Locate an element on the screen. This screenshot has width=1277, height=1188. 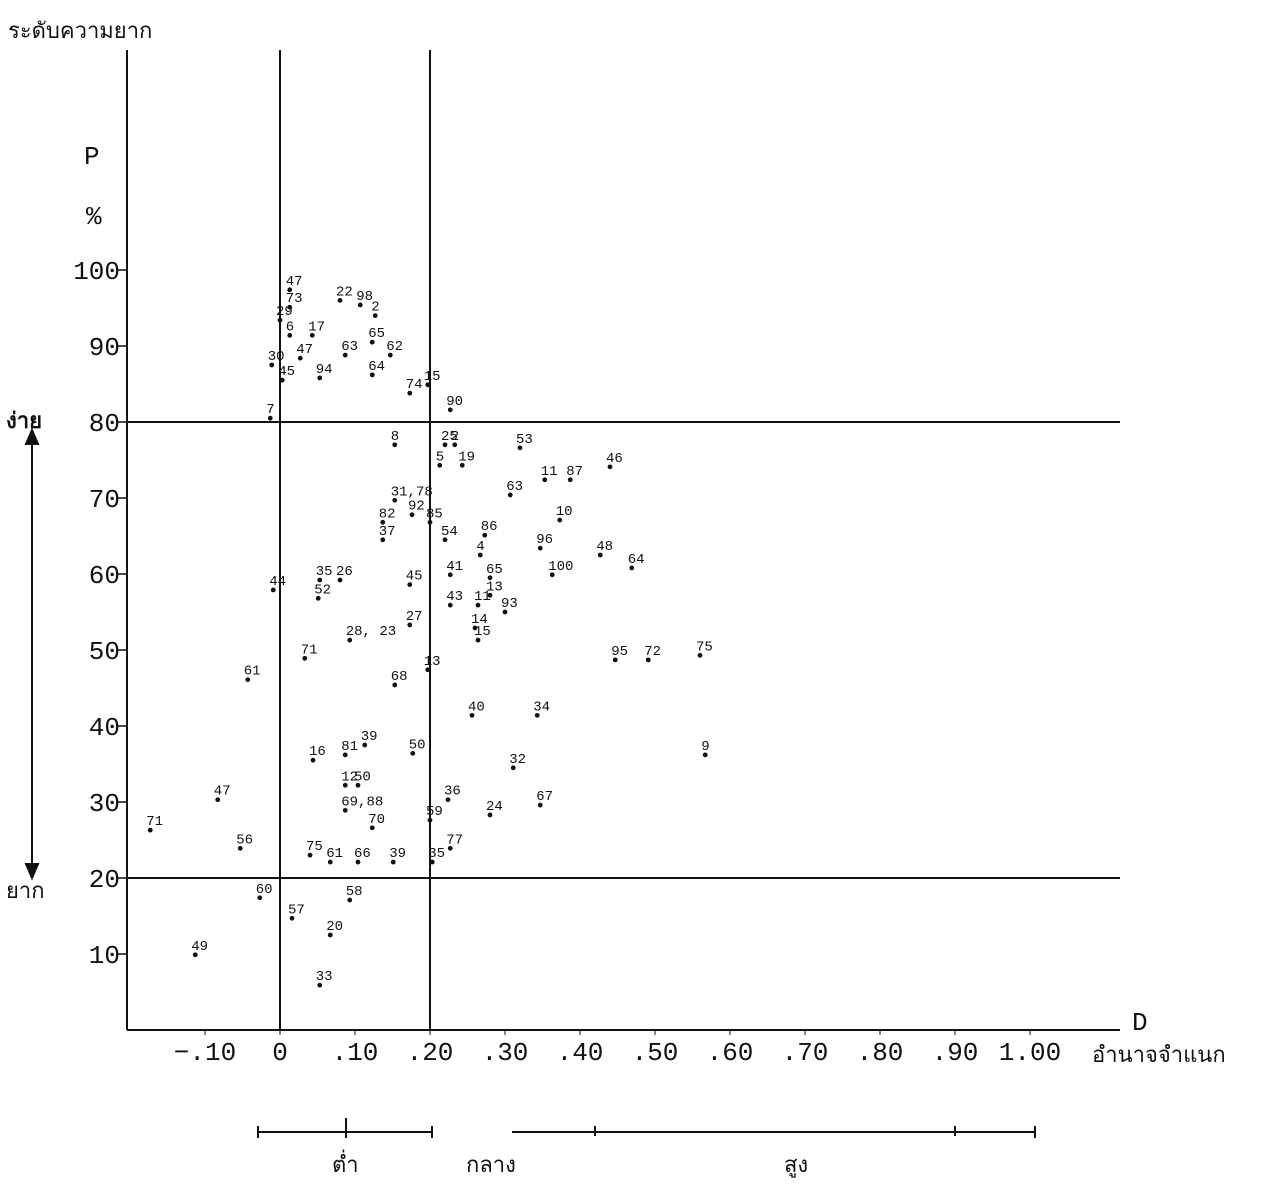
point-label: 71 is located at coordinates (309, 650).